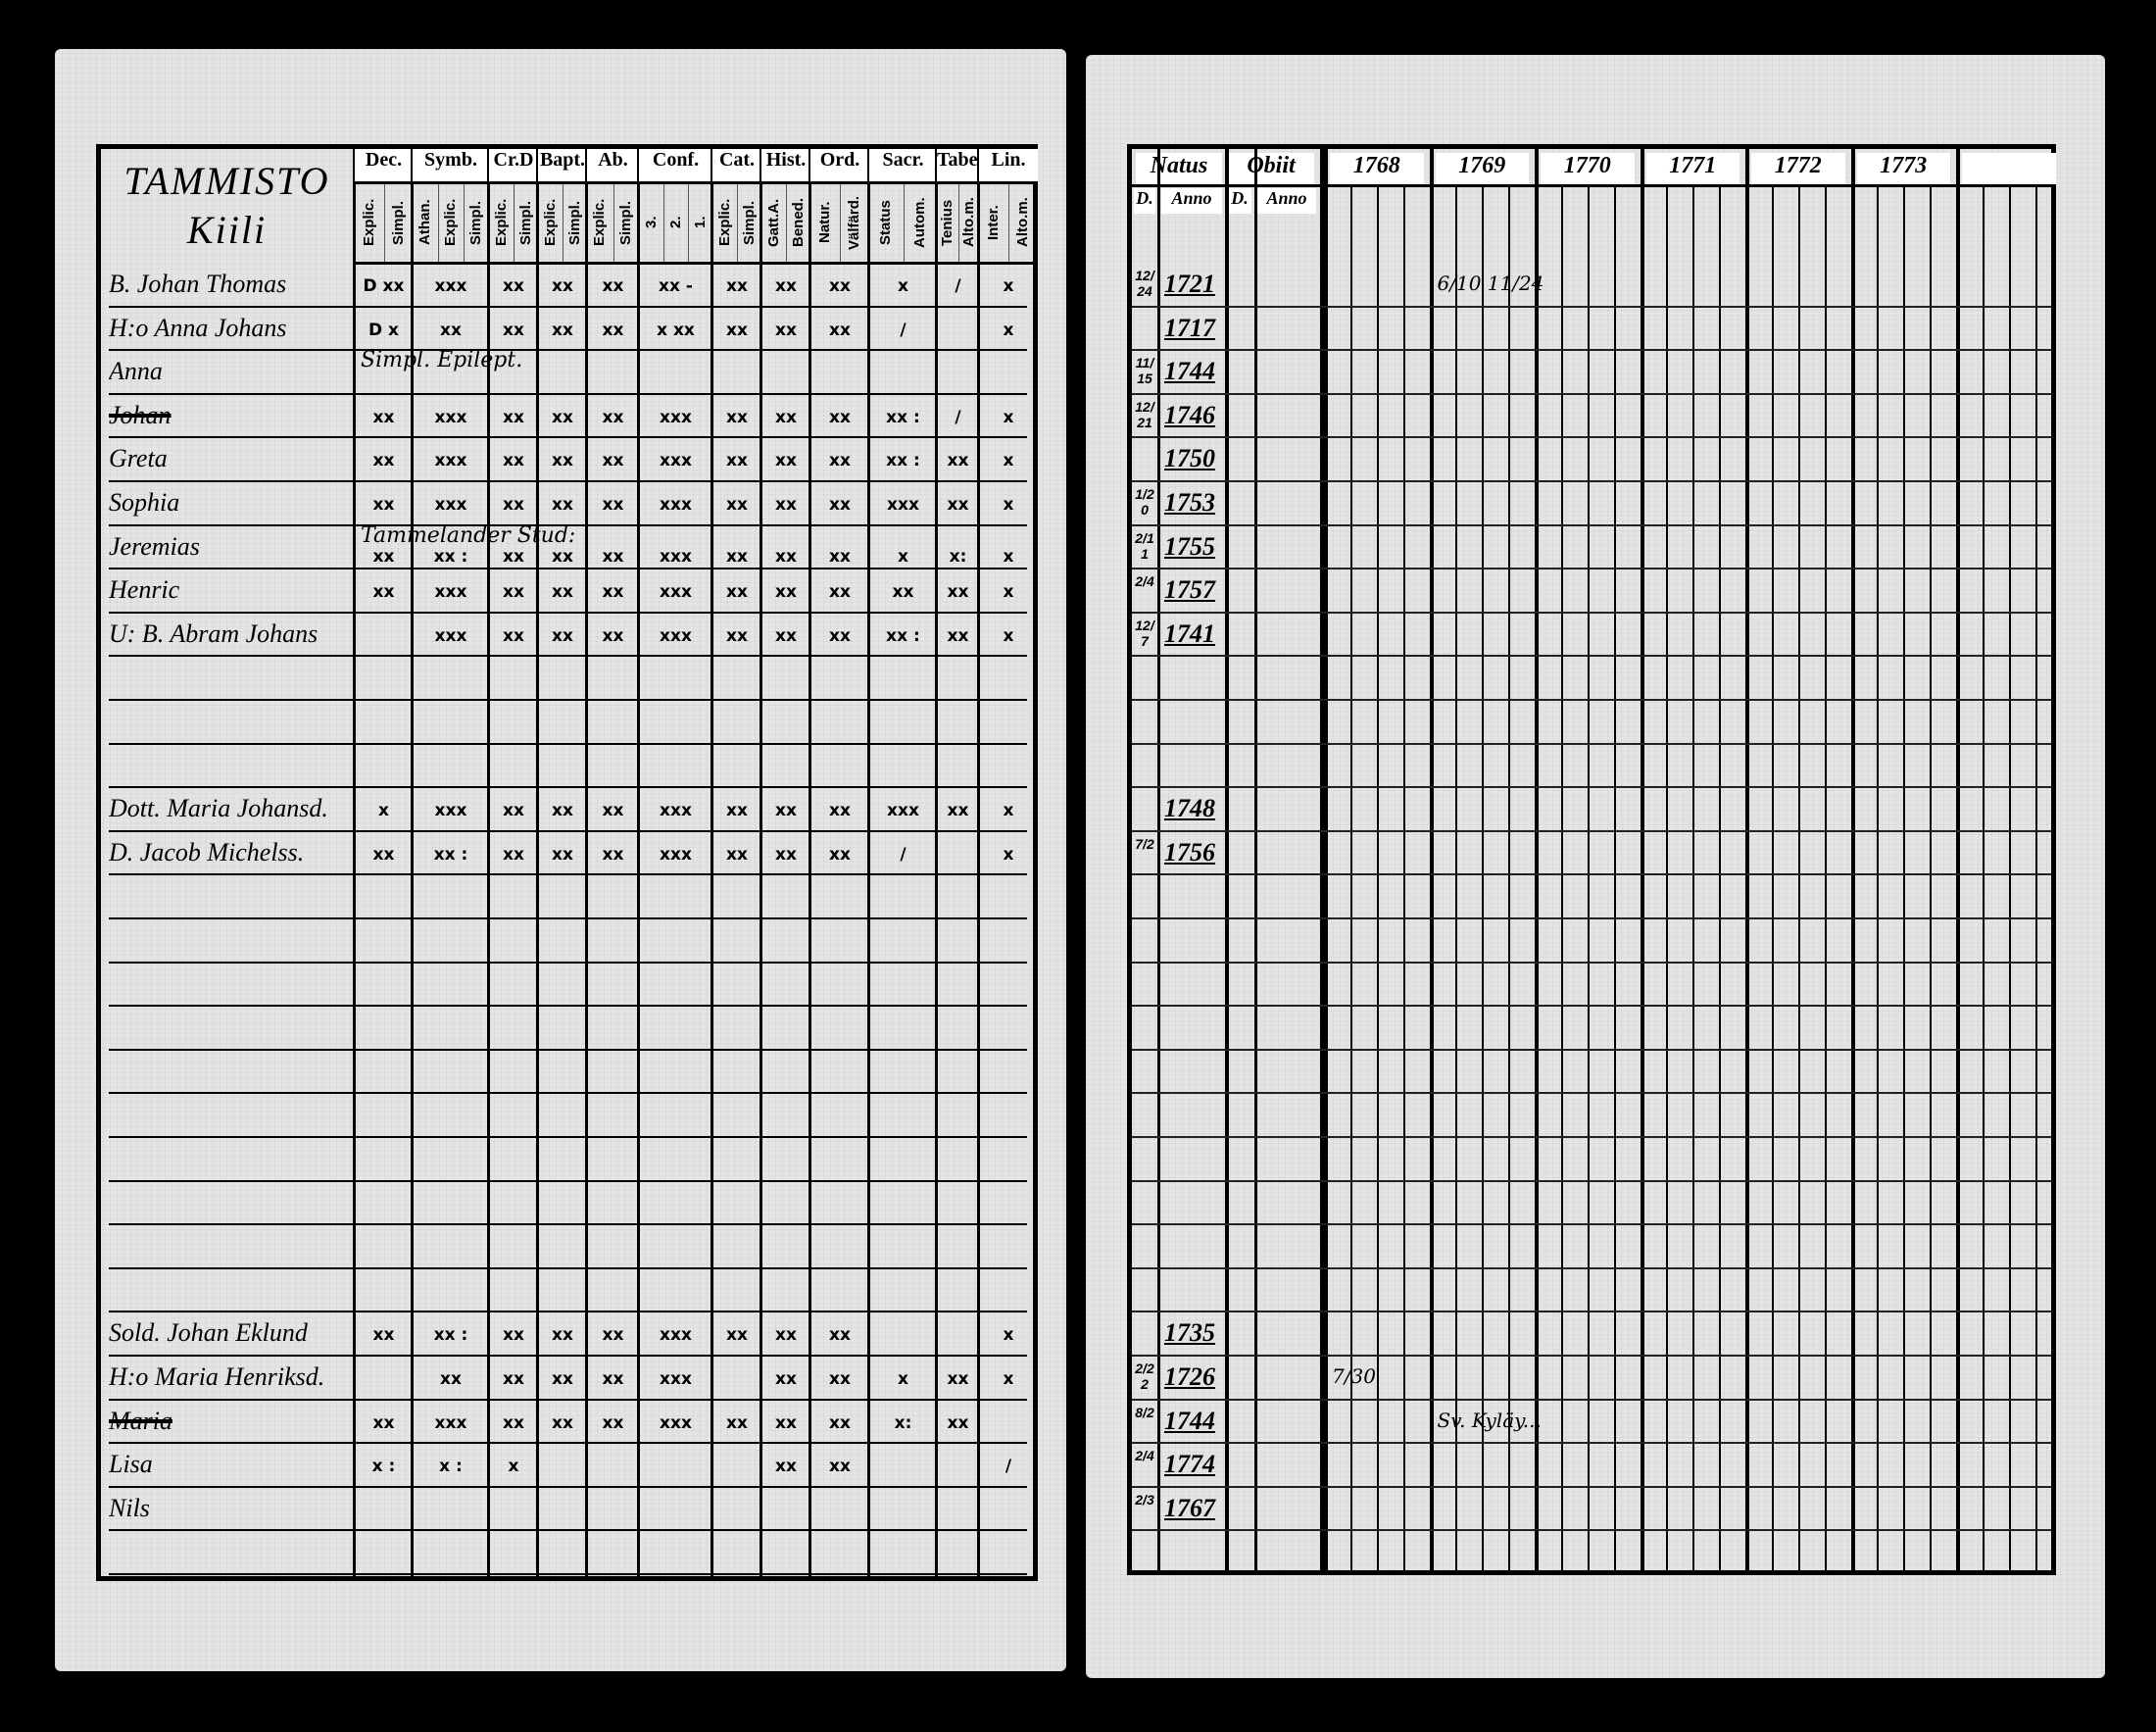 The width and height of the screenshot is (2156, 1732). Describe the element at coordinates (651, 223) in the screenshot. I see `column-subheader: 3.` at that location.